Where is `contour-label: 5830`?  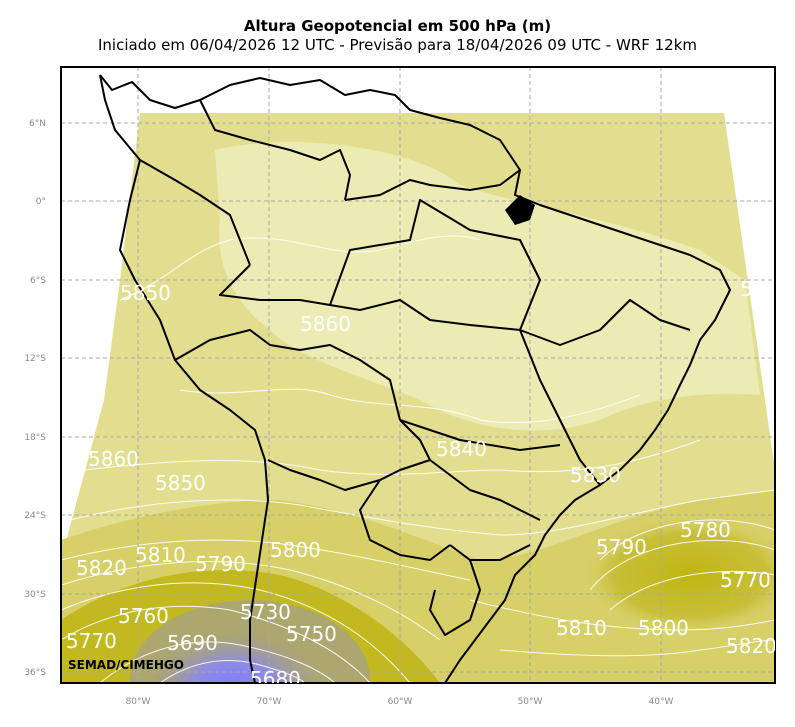 contour-label: 5830 is located at coordinates (595, 475).